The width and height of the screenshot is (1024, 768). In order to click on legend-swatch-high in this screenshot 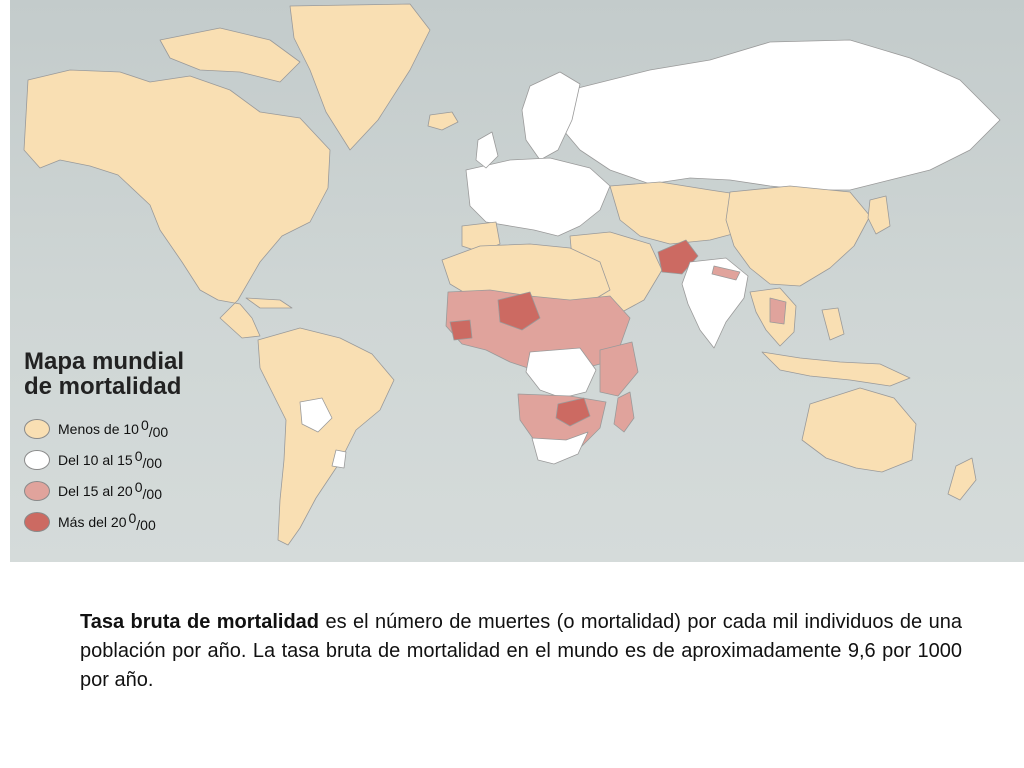, I will do `click(37, 490)`.